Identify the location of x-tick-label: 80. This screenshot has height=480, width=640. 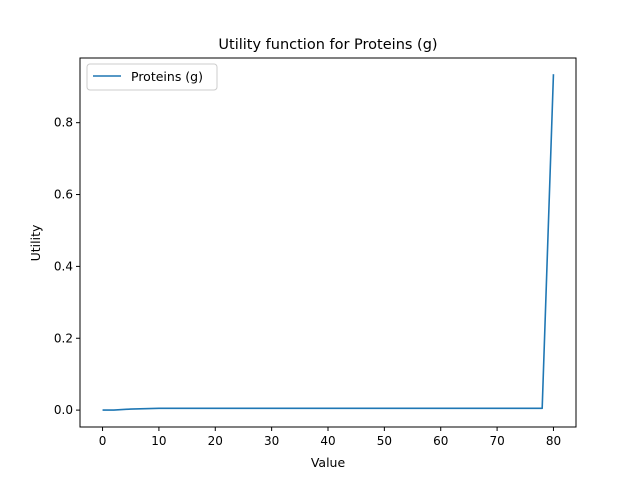
(553, 441).